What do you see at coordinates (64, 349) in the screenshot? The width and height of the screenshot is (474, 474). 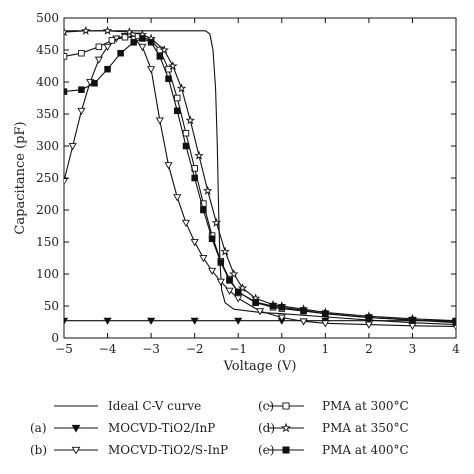 I see `x-tick-label: −5` at bounding box center [64, 349].